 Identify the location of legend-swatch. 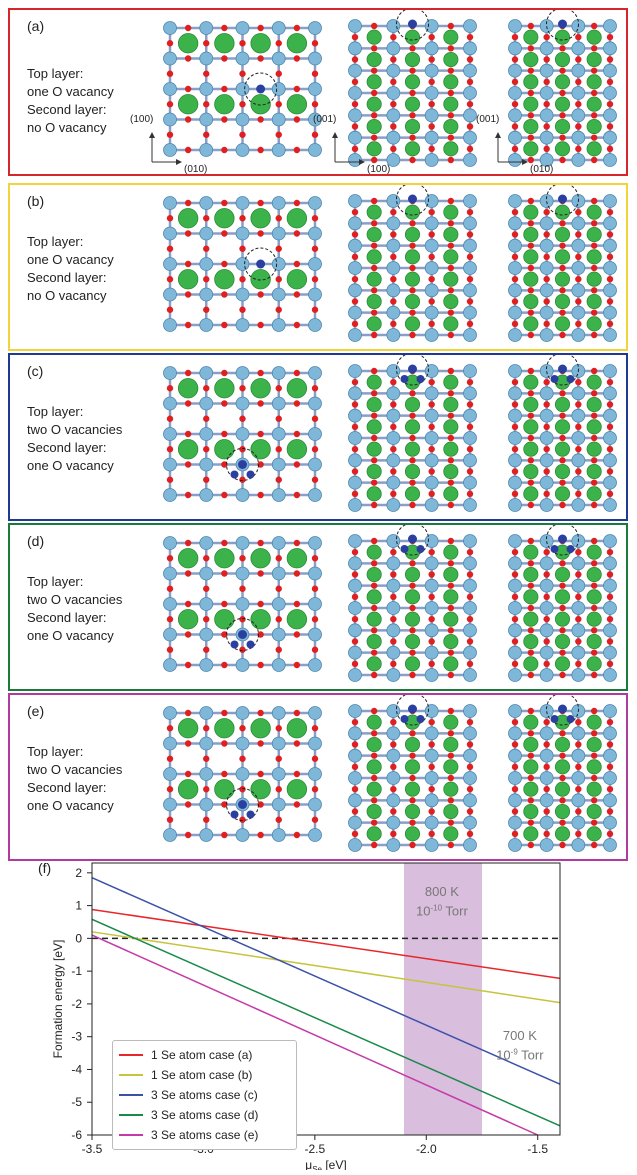
(131, 1115).